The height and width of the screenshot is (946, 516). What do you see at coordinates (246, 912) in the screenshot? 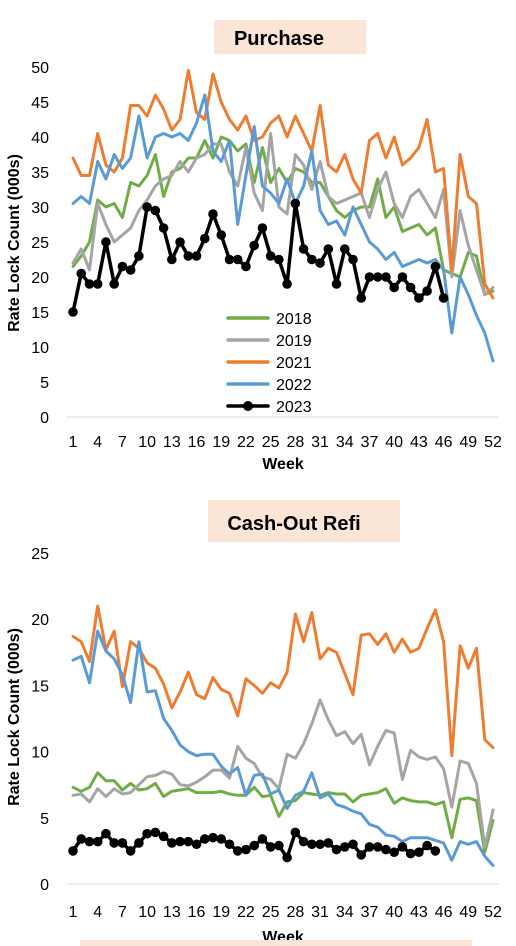
I see `x-tick-label: 22` at bounding box center [246, 912].